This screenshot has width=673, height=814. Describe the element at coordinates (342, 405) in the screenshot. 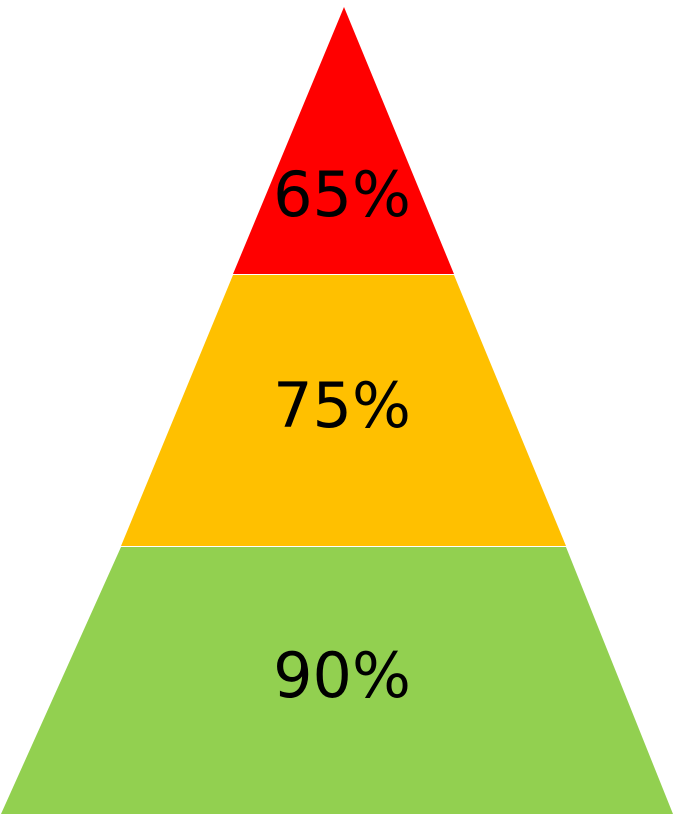

I see `pyramid-tier-middle-label: 75%` at that location.